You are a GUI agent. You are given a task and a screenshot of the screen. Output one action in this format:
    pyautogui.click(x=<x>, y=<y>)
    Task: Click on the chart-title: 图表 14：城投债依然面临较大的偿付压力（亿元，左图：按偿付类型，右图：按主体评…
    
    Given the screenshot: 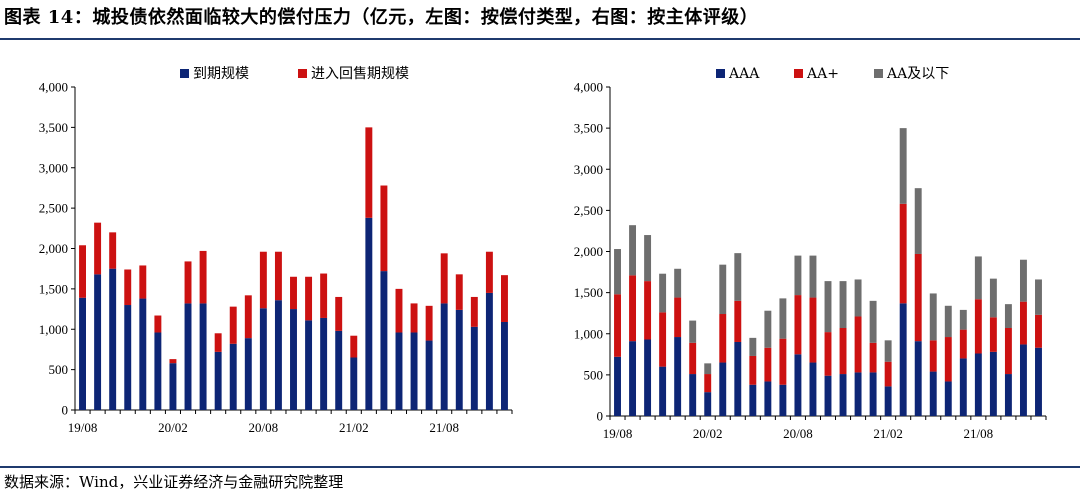 What is the action you would take?
    pyautogui.click(x=381, y=17)
    